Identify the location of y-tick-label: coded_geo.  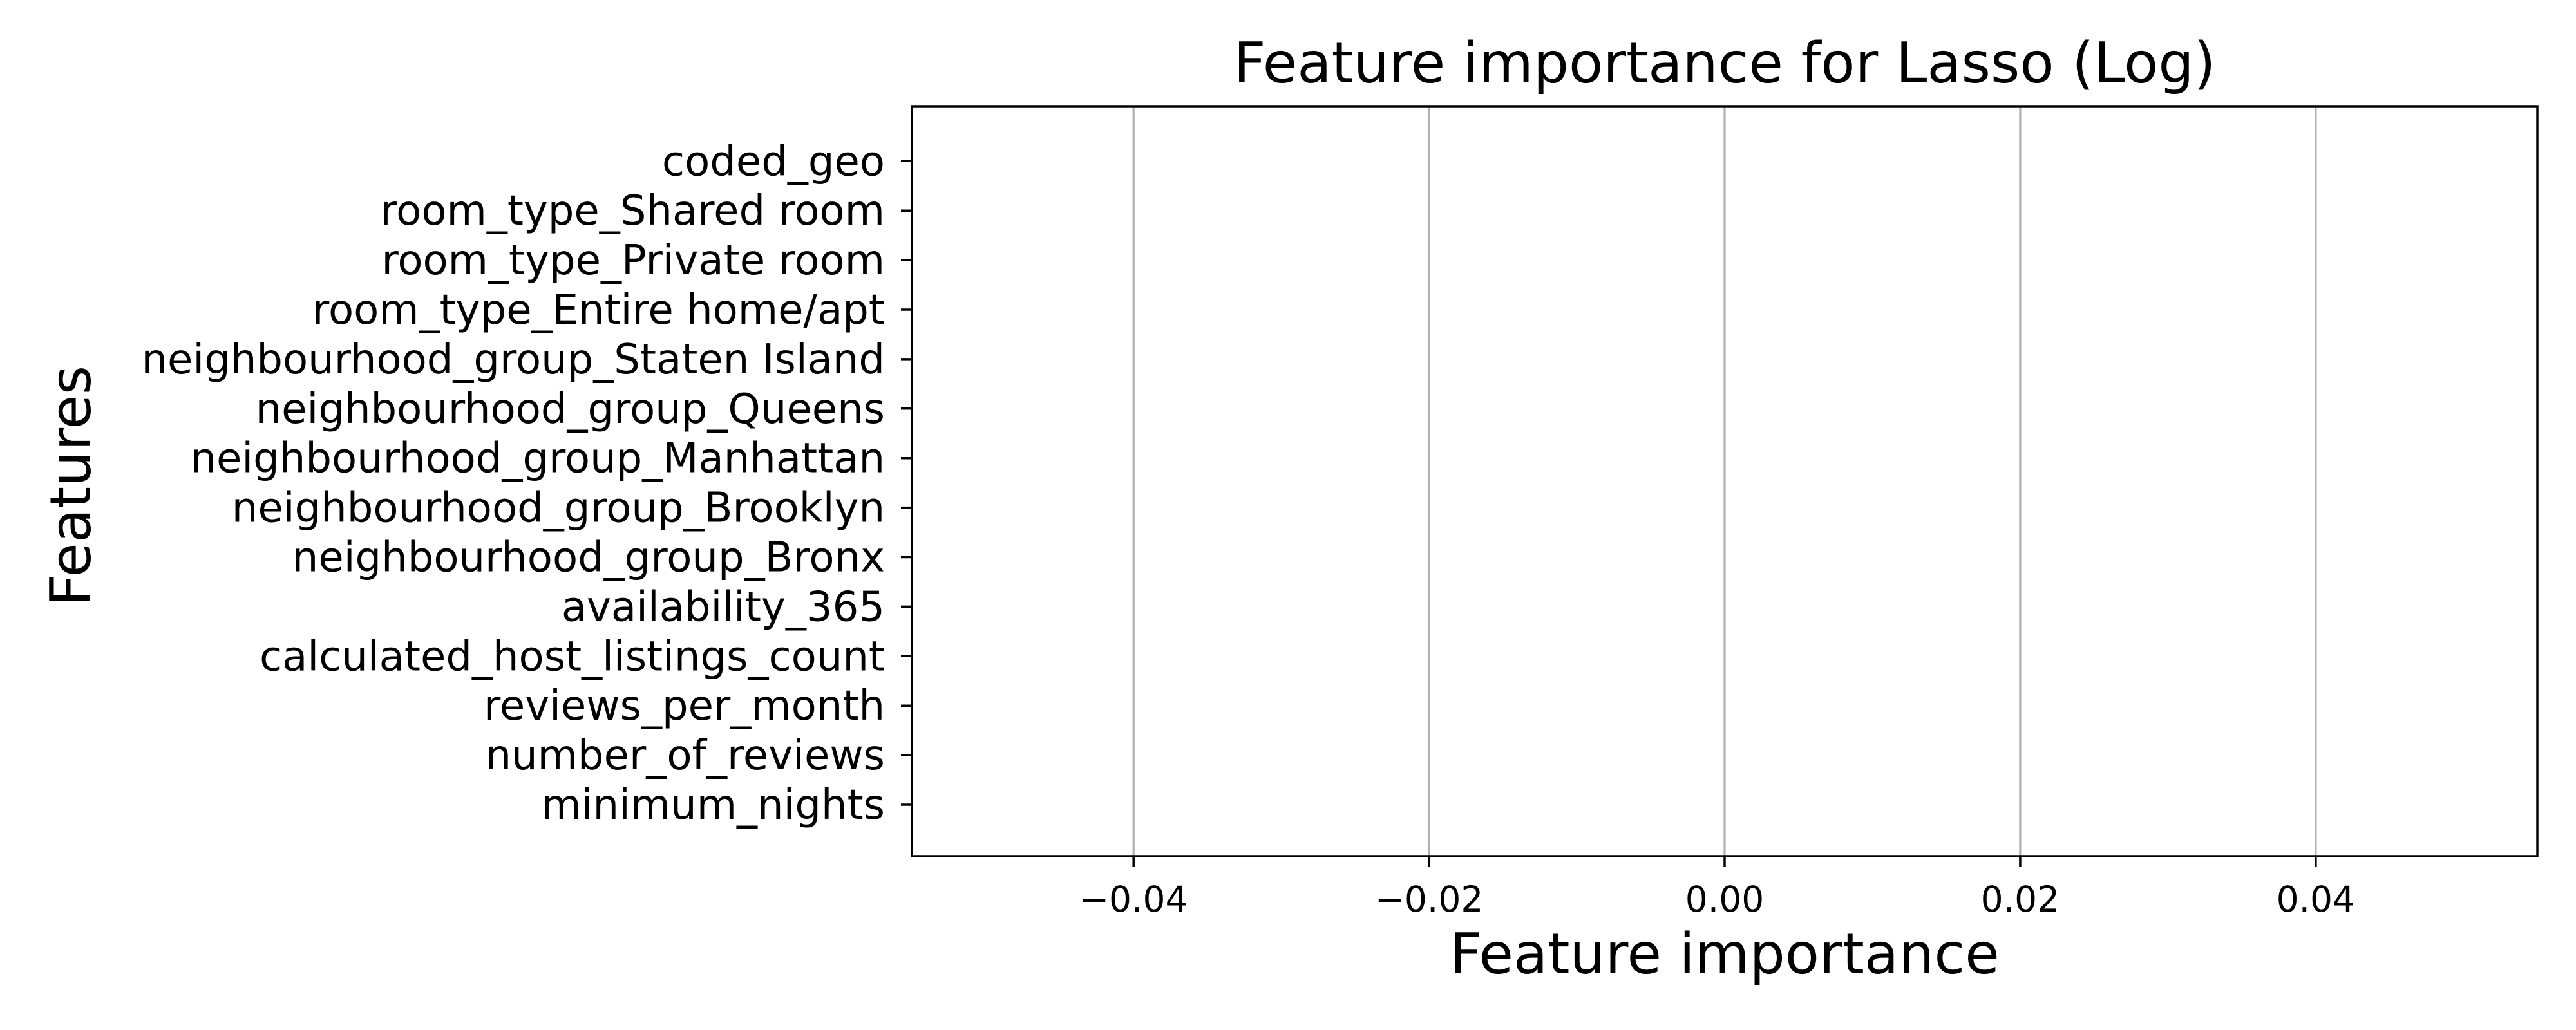
(774, 162).